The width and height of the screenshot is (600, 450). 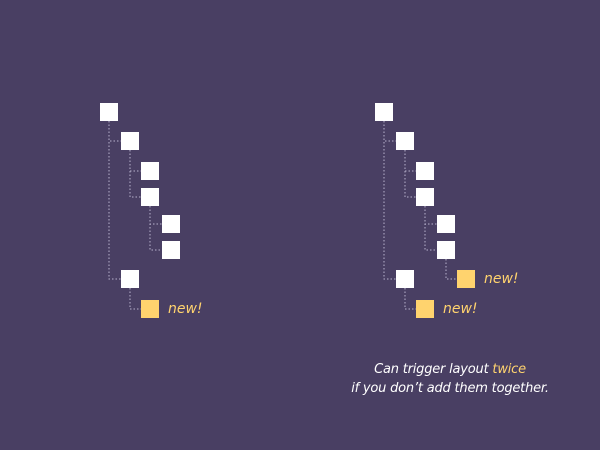 What do you see at coordinates (433, 369) in the screenshot?
I see `caption-line-1-prefix: Can trigger layout` at bounding box center [433, 369].